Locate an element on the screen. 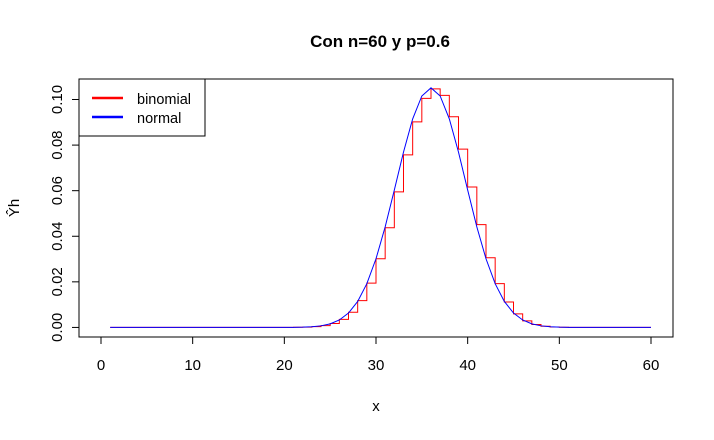 The image size is (714, 440). y-tick-label: 0.06 is located at coordinates (57, 190).